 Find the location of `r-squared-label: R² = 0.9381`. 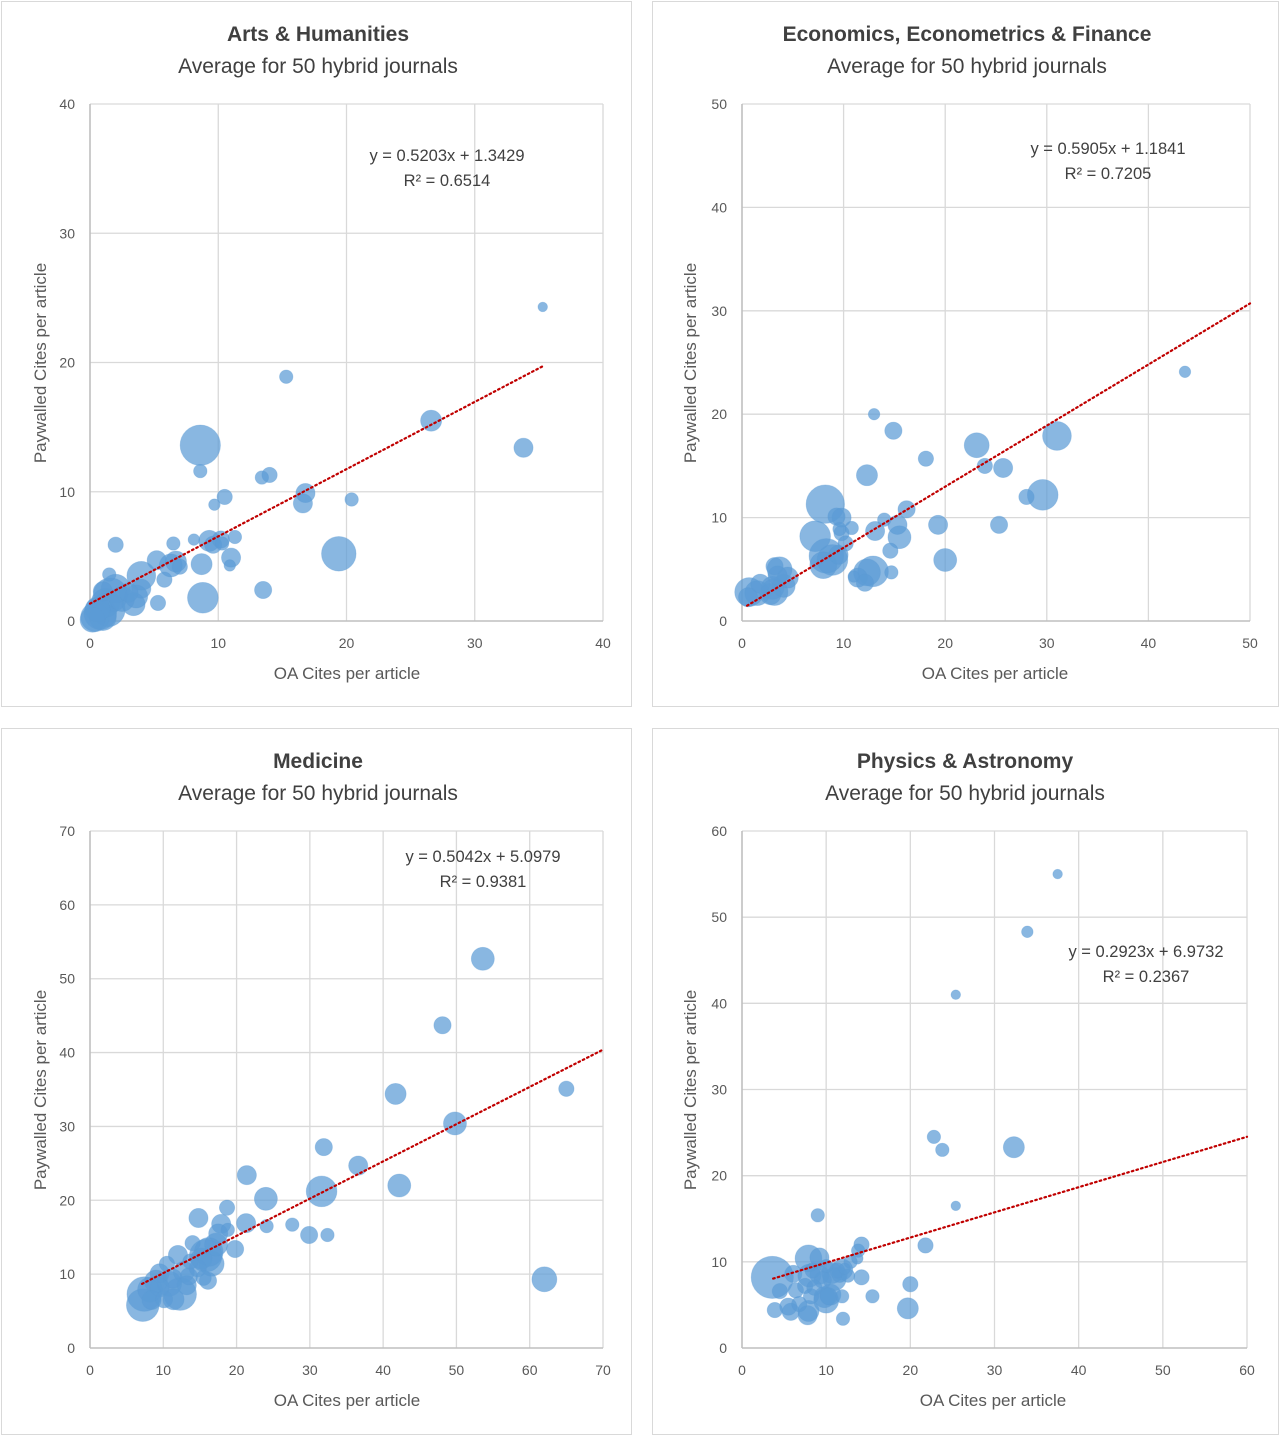

r-squared-label: R² = 0.9381 is located at coordinates (483, 882).